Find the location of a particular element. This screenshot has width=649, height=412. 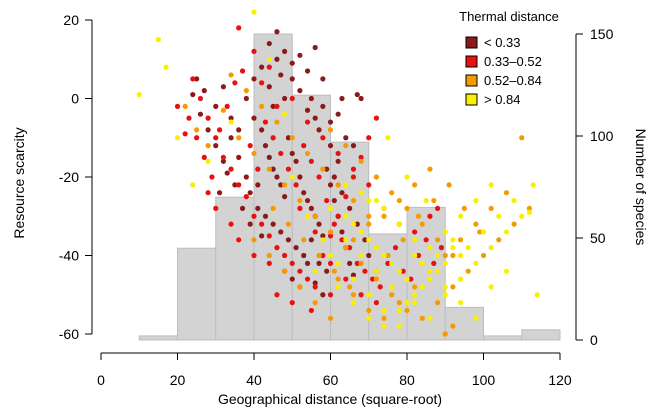

y2-tick-label: 150 is located at coordinates (602, 34).